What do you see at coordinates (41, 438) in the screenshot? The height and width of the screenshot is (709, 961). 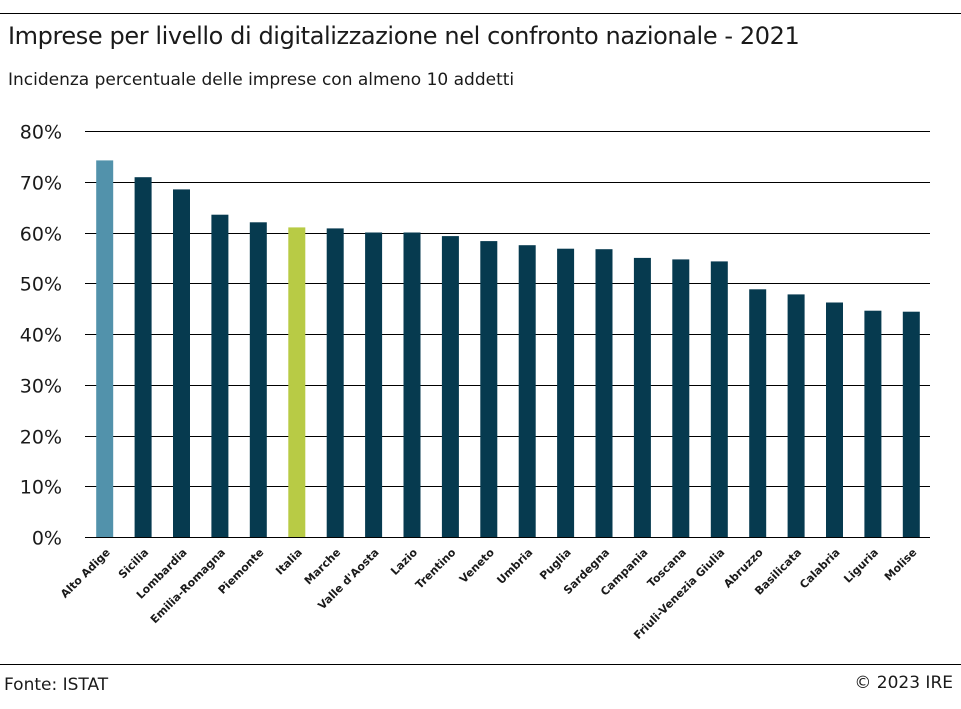 I see `y-tick-label: 20%` at bounding box center [41, 438].